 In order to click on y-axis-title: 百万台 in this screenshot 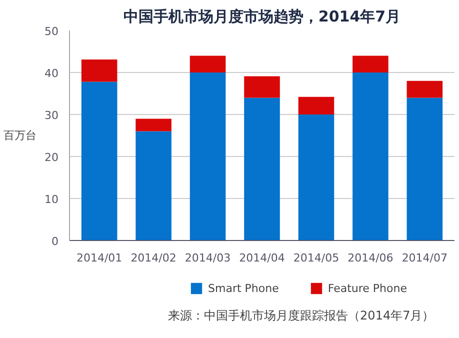, I will do `click(20, 135)`.